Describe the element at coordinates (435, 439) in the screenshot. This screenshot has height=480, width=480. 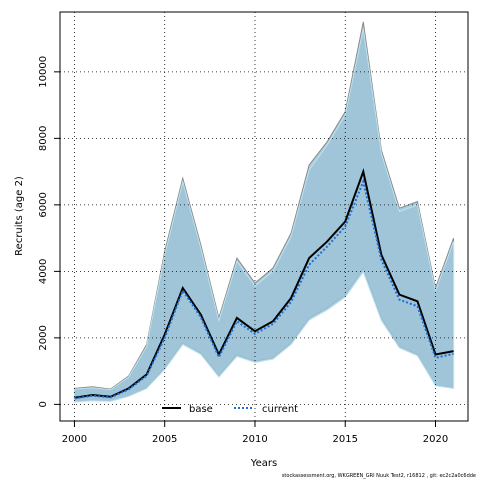
I see `x-tick-label: 2020` at that location.